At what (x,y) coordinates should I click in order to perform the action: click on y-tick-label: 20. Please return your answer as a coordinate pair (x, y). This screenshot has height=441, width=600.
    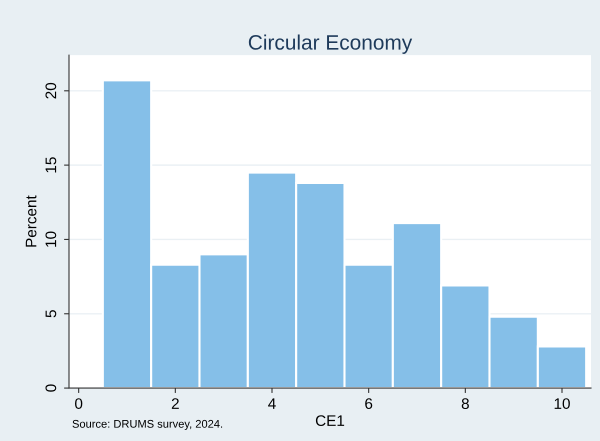
    Looking at the image, I should click on (50, 90).